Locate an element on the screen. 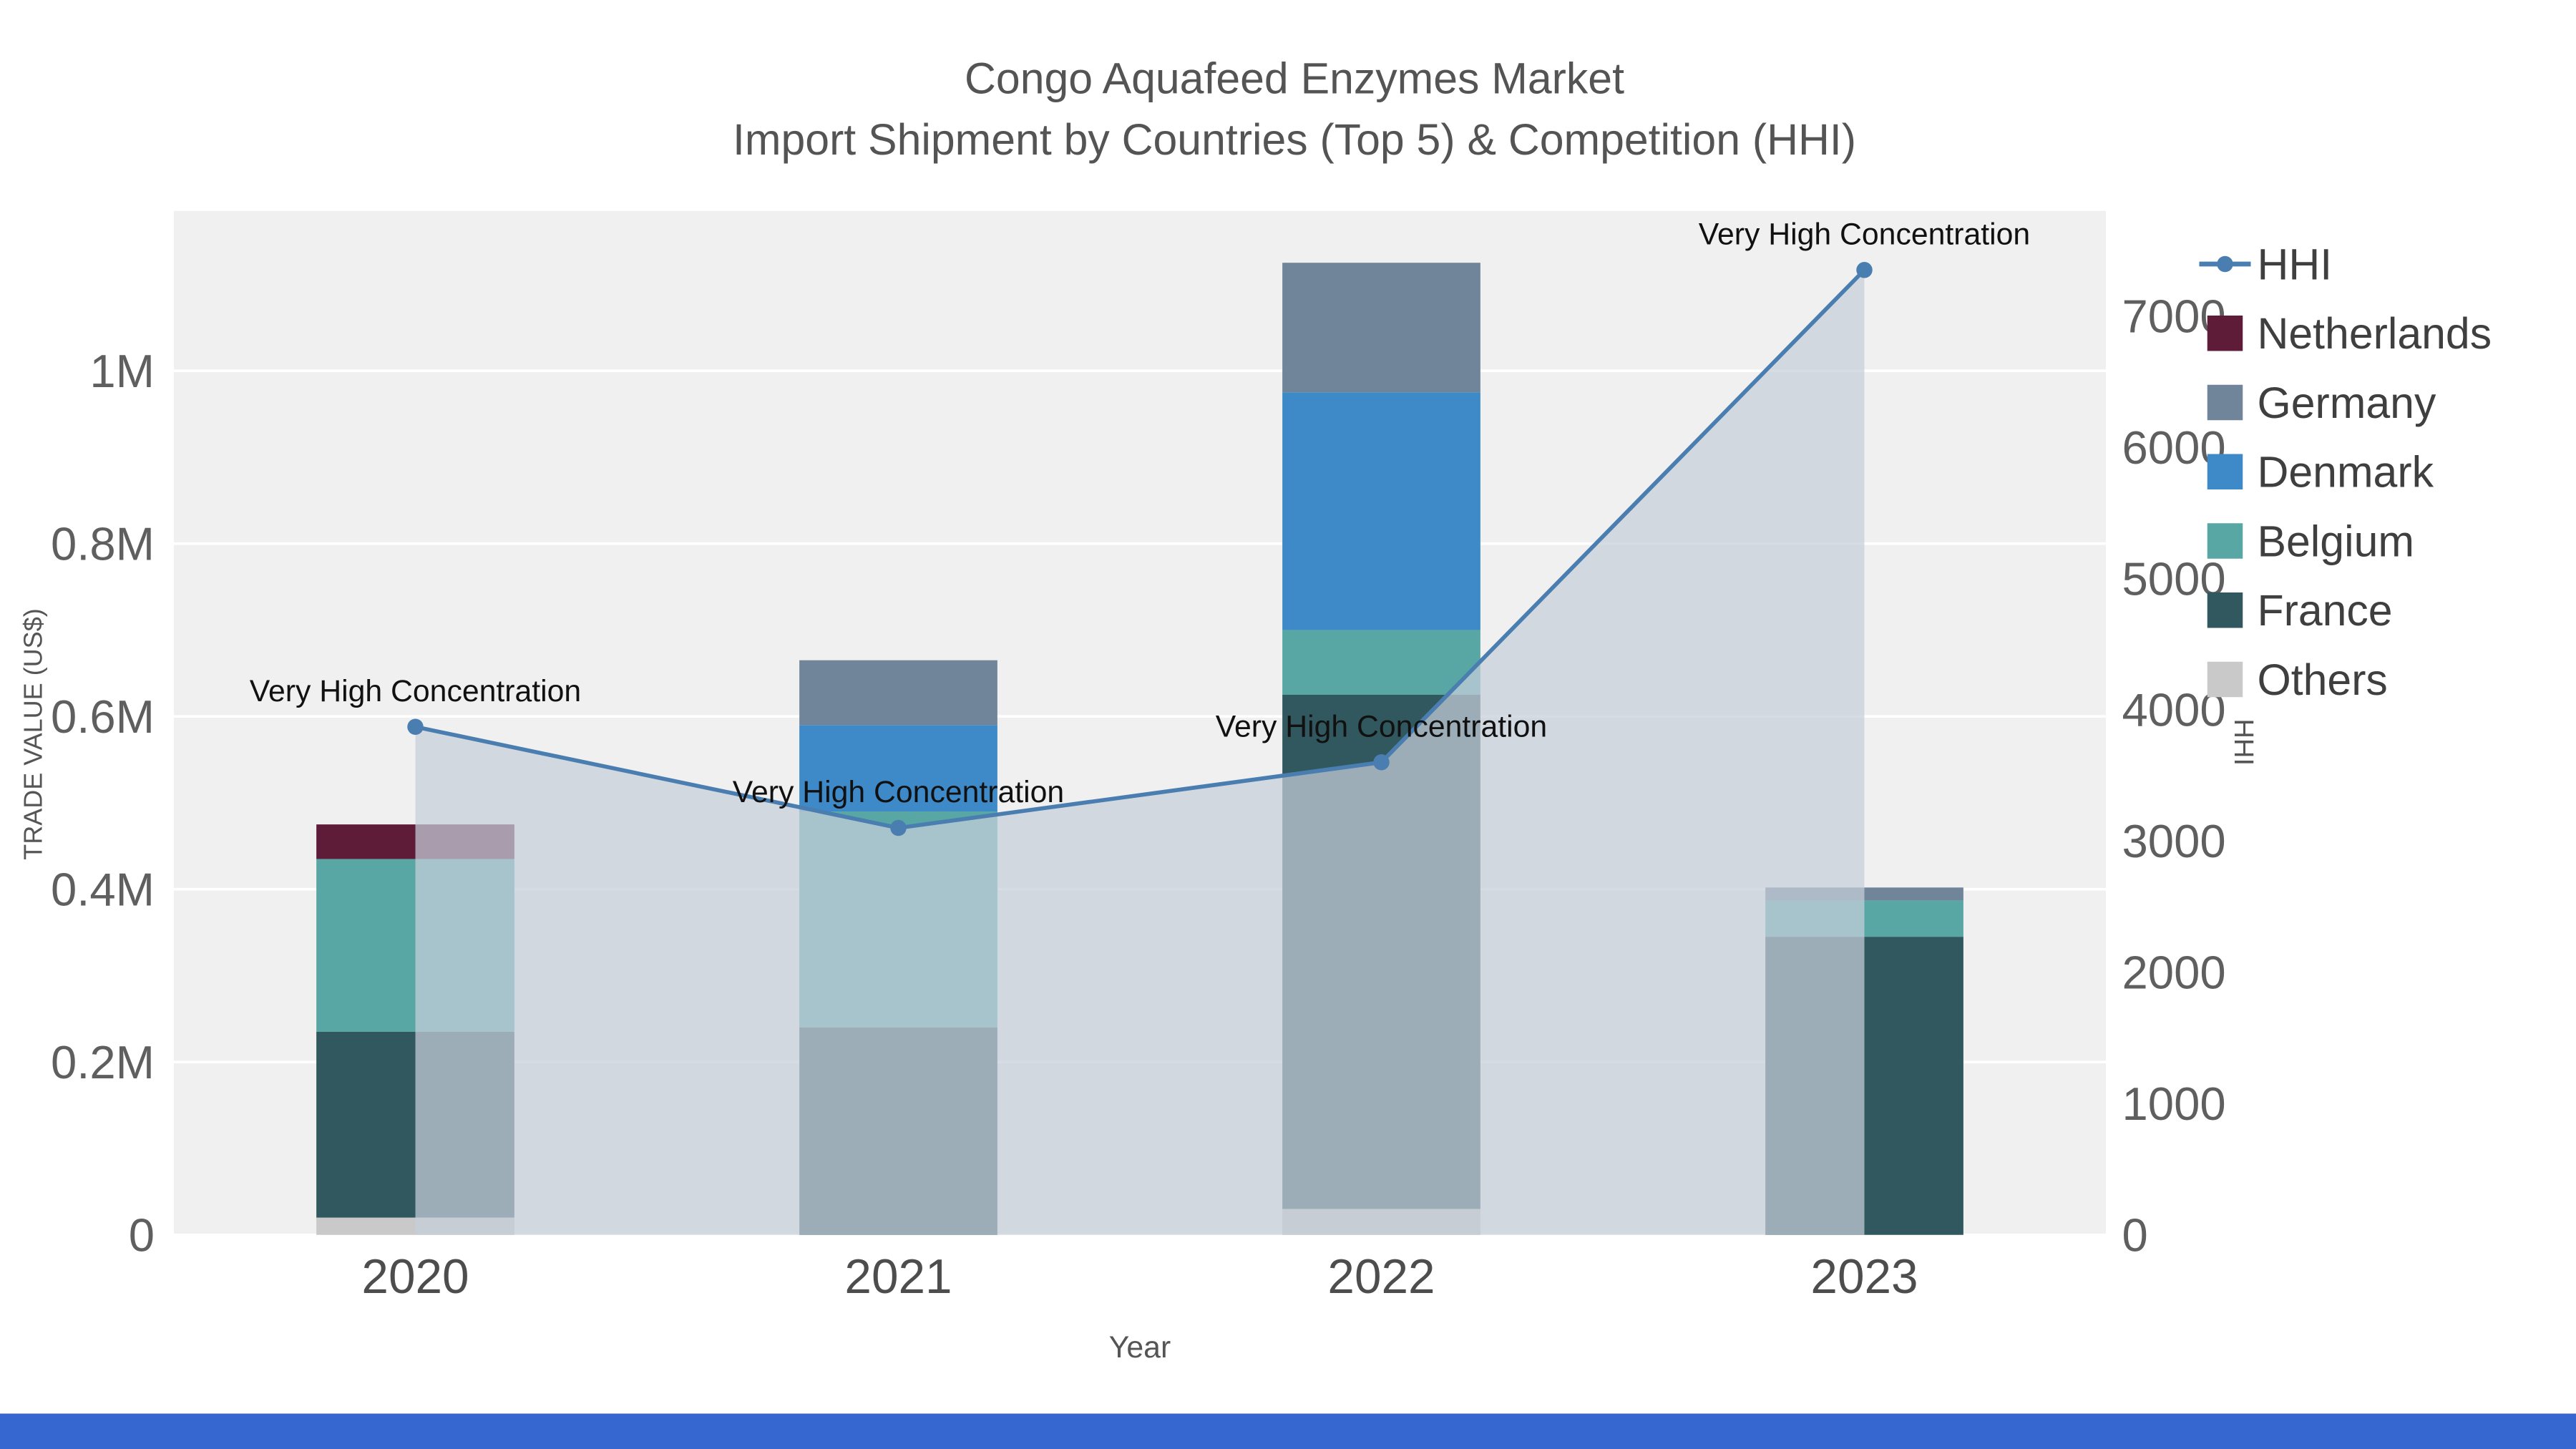 The image size is (2576, 1449). right-tick-label: 3000 is located at coordinates (2174, 841).